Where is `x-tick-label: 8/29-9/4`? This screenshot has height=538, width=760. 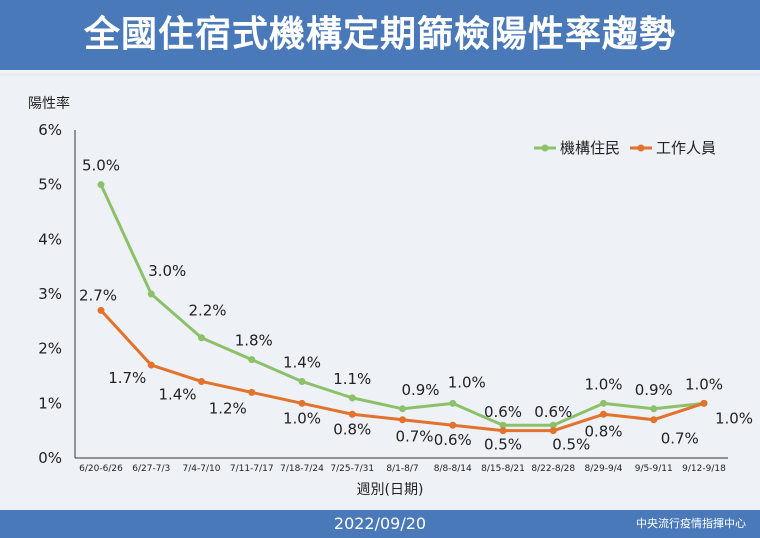
x-tick-label: 8/29-9/4 is located at coordinates (604, 469).